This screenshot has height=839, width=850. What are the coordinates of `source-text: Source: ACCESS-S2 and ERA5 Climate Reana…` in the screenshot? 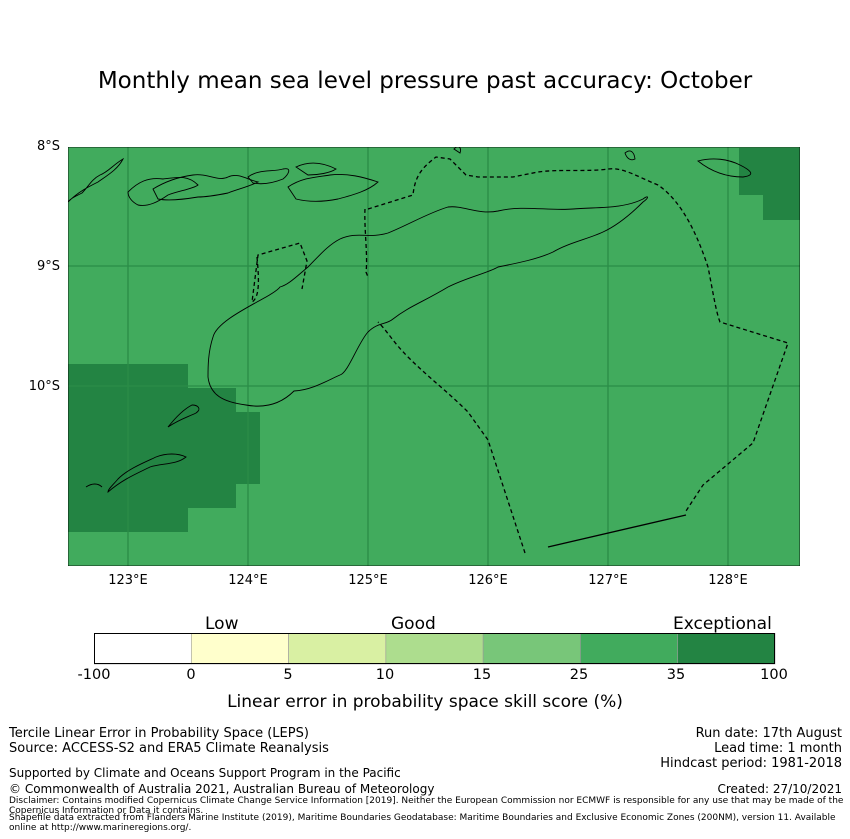 It's located at (169, 748).